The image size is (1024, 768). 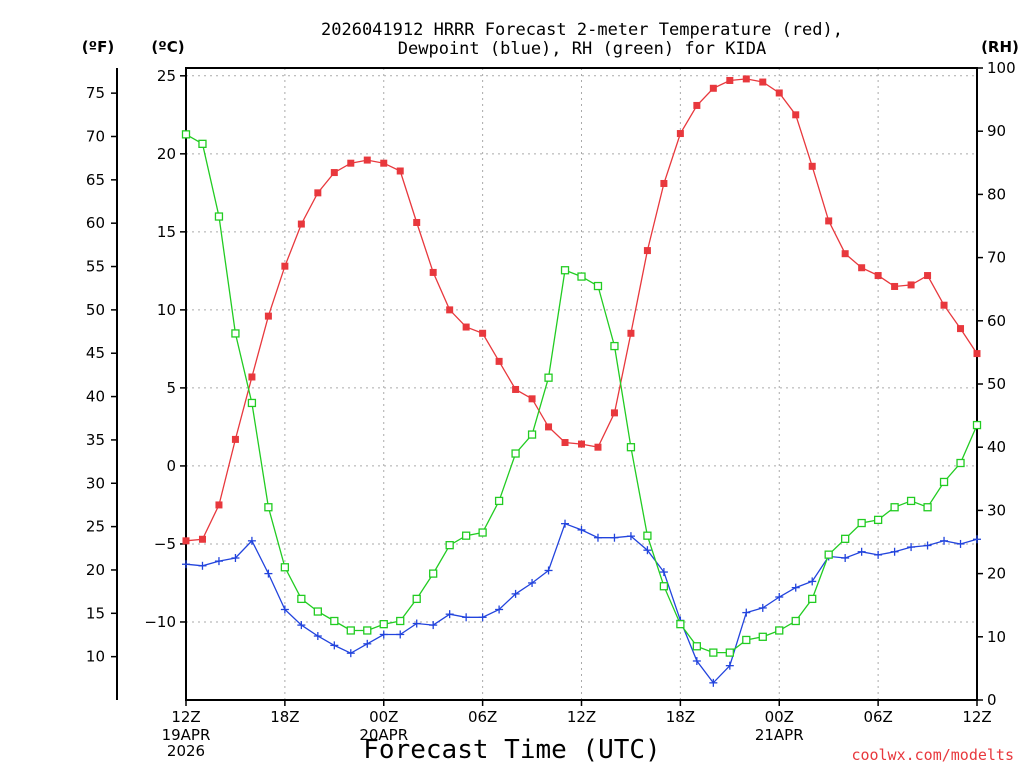 What do you see at coordinates (95, 613) in the screenshot?
I see `fahrenheit-tick-label: 15` at bounding box center [95, 613].